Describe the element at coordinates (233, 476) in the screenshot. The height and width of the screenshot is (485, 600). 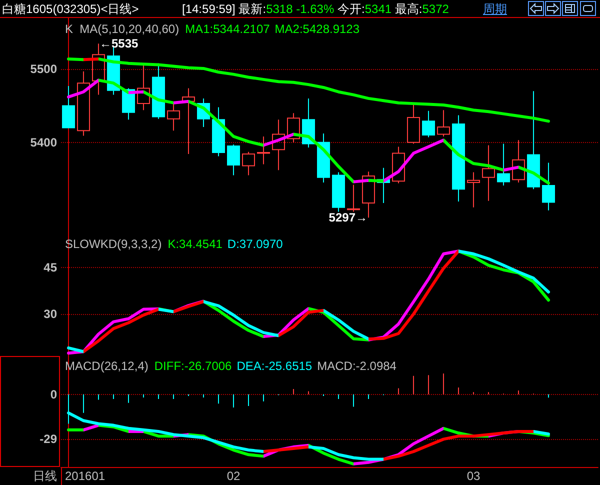
I see `x-tick-label: 02` at that location.